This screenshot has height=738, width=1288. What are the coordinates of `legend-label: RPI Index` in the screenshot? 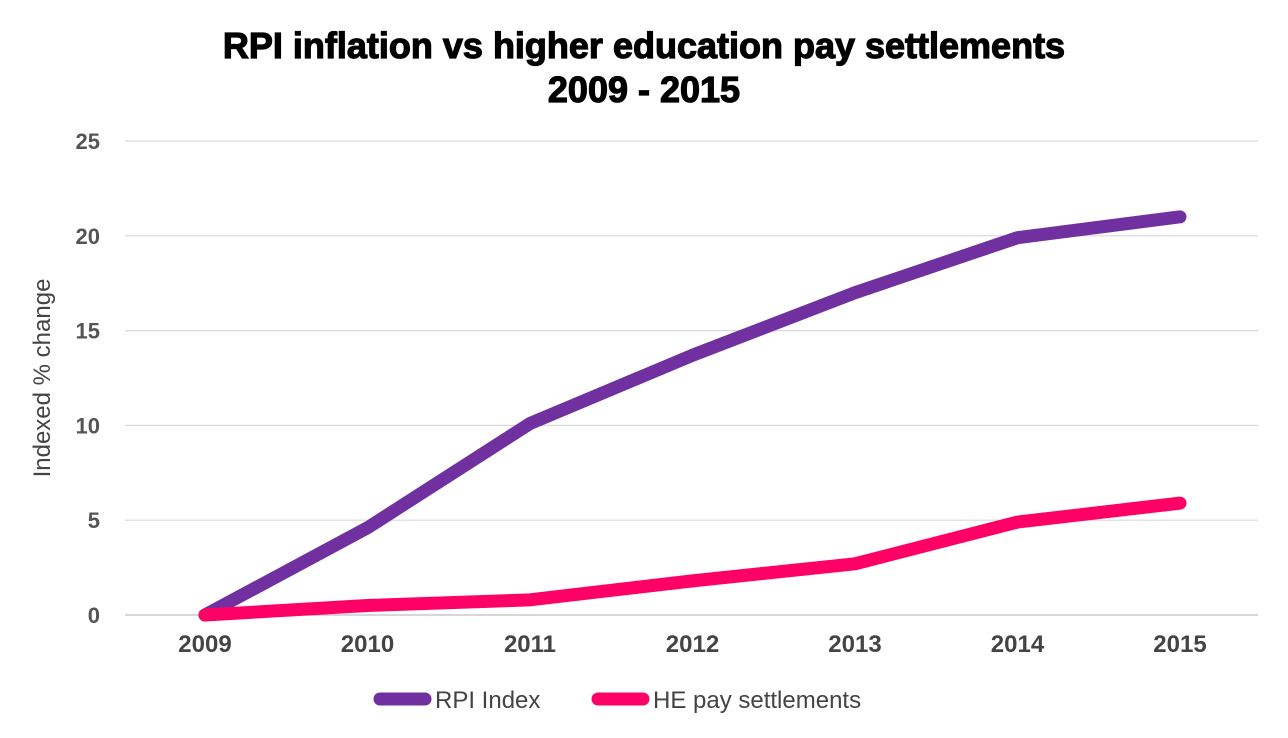 It's located at (487, 700).